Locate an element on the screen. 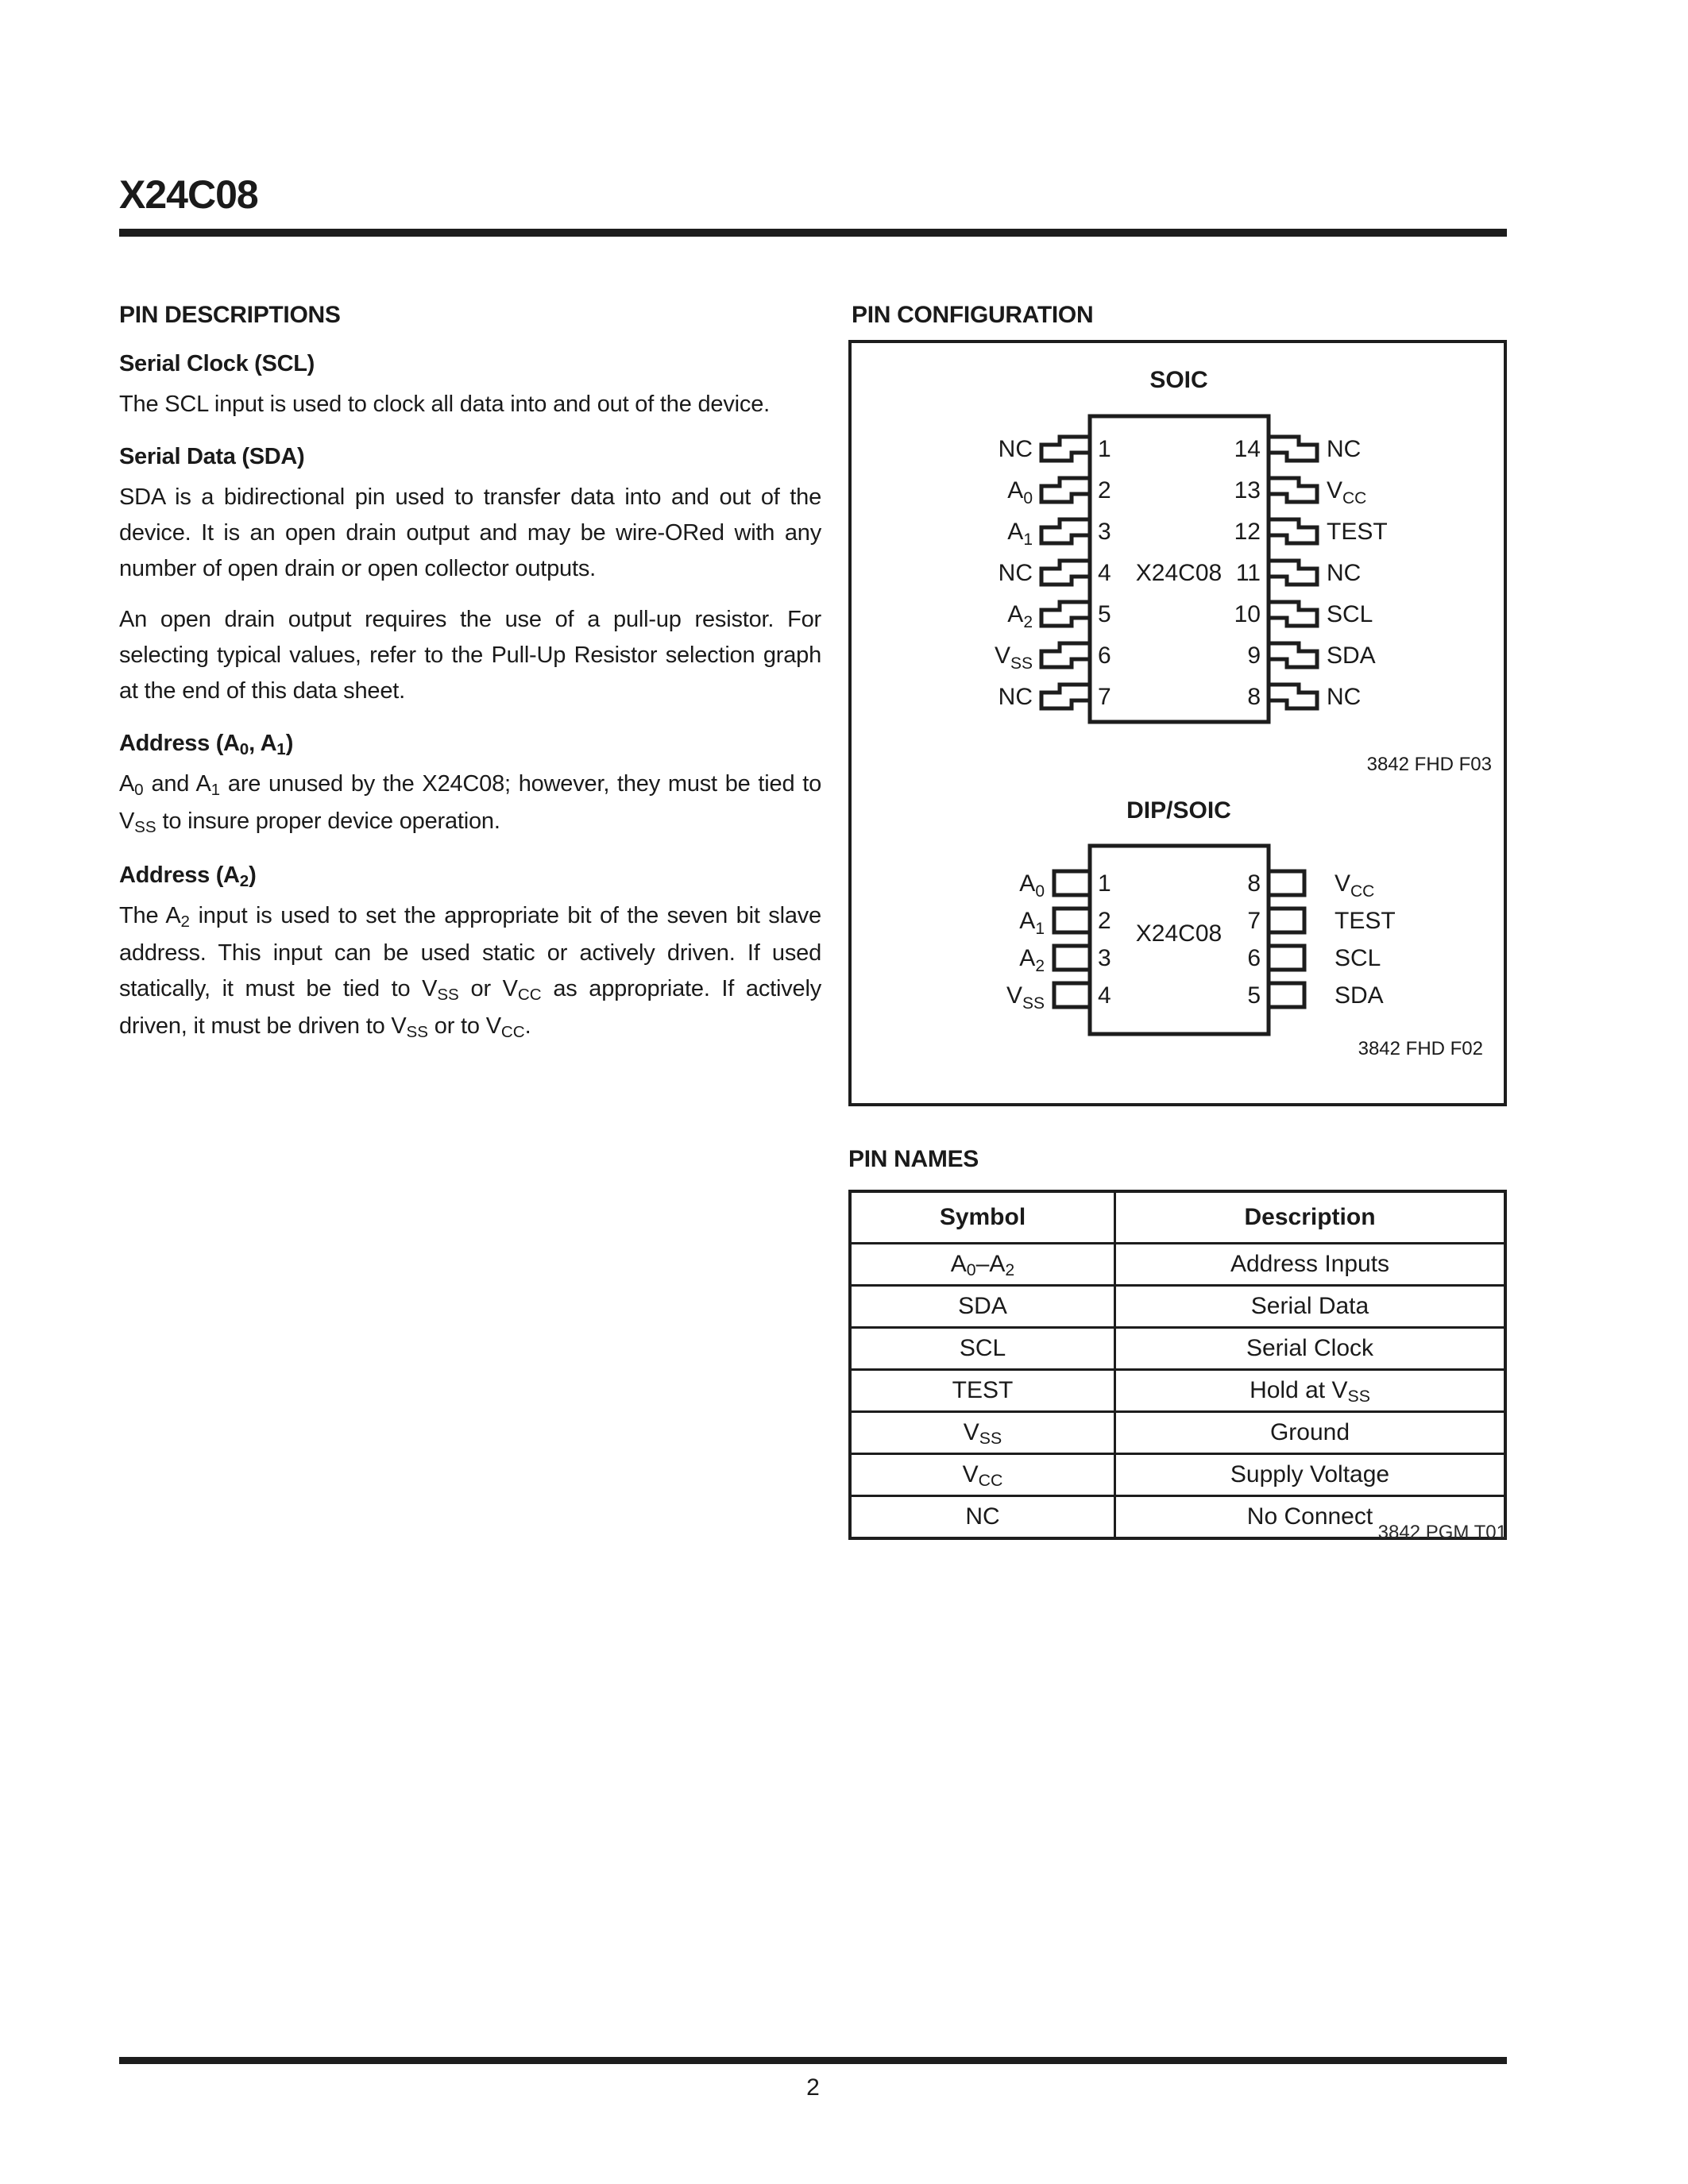 The image size is (1688, 2184). pin-number: 14 is located at coordinates (1247, 449).